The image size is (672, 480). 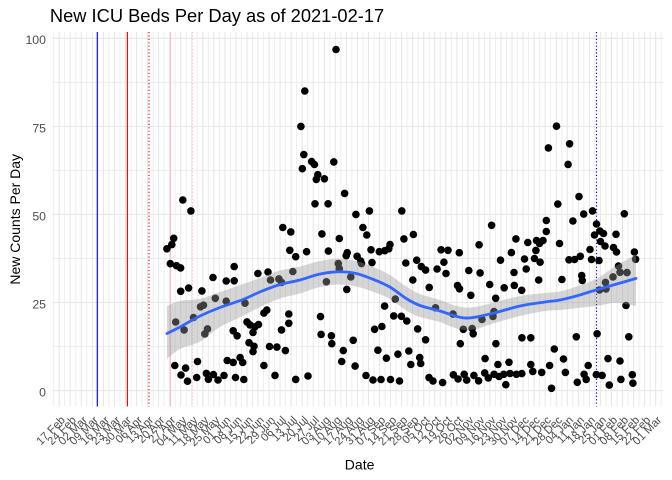 What do you see at coordinates (39, 304) in the screenshot?
I see `svg-text: 25` at bounding box center [39, 304].